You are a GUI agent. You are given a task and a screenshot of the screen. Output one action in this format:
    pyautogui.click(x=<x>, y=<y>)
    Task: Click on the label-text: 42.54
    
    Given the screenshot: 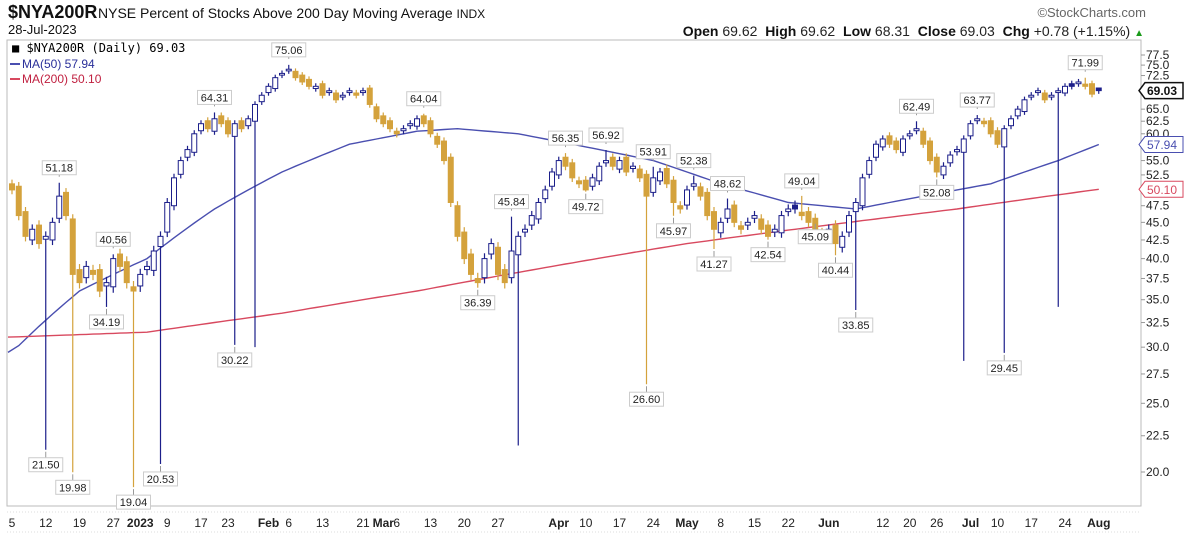 What is the action you would take?
    pyautogui.click(x=768, y=256)
    